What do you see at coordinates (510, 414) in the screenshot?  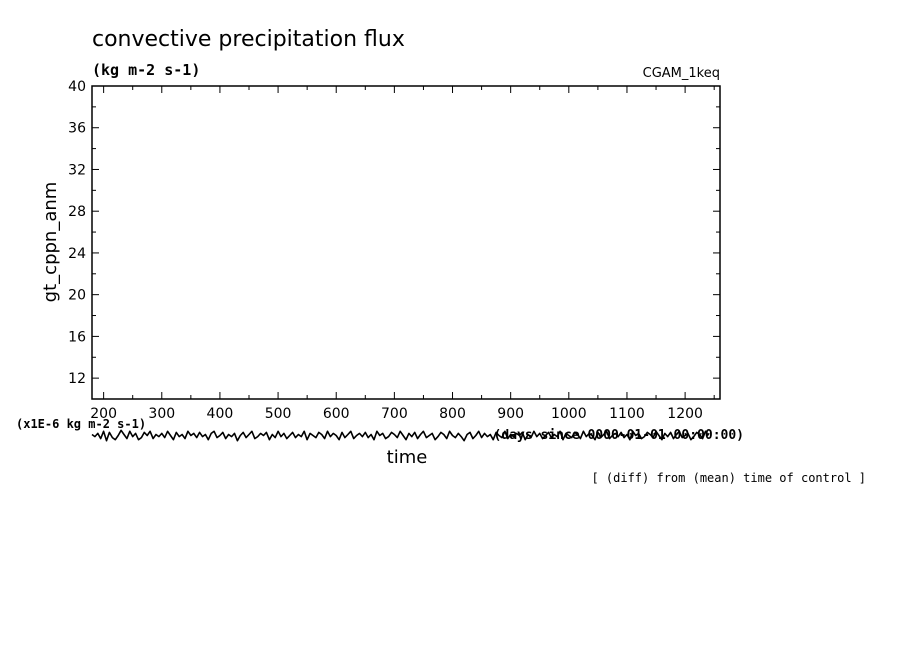 I see `x-tick-label: 900` at bounding box center [510, 414].